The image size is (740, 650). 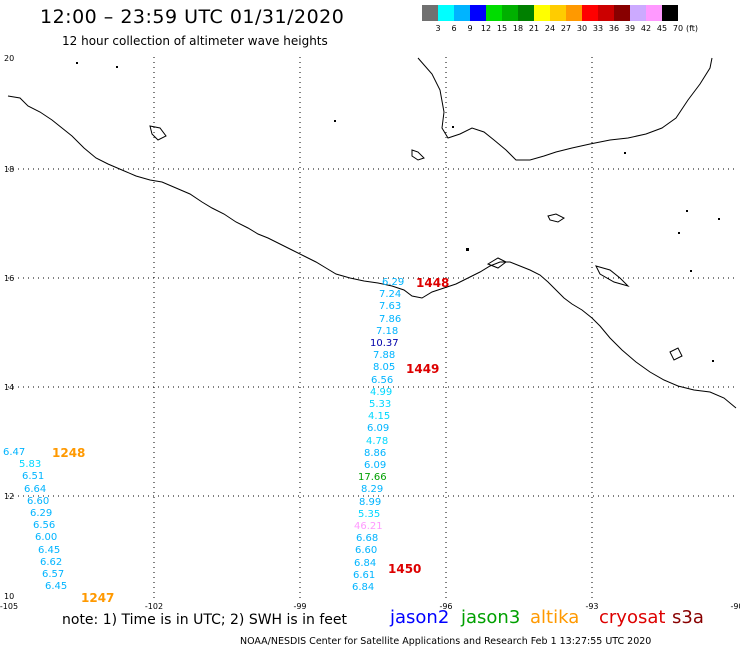 What do you see at coordinates (735, 606) in the screenshot?
I see `lon-label: -90` at bounding box center [735, 606].